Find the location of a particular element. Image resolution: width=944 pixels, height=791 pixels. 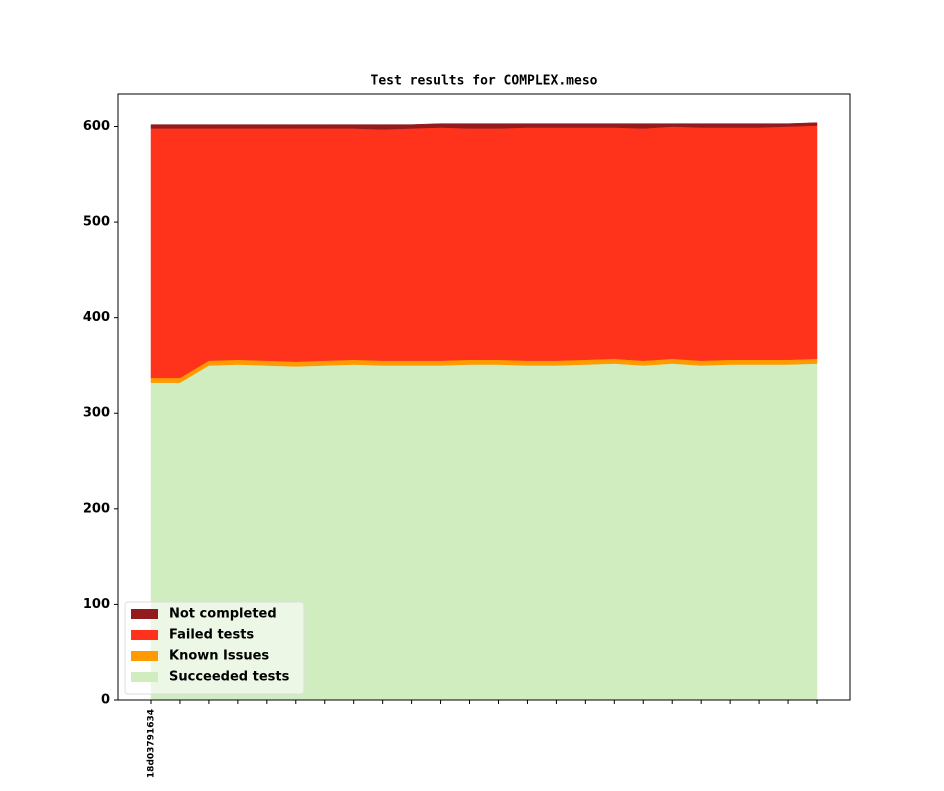

y-tick-label: 600 is located at coordinates (96, 126).